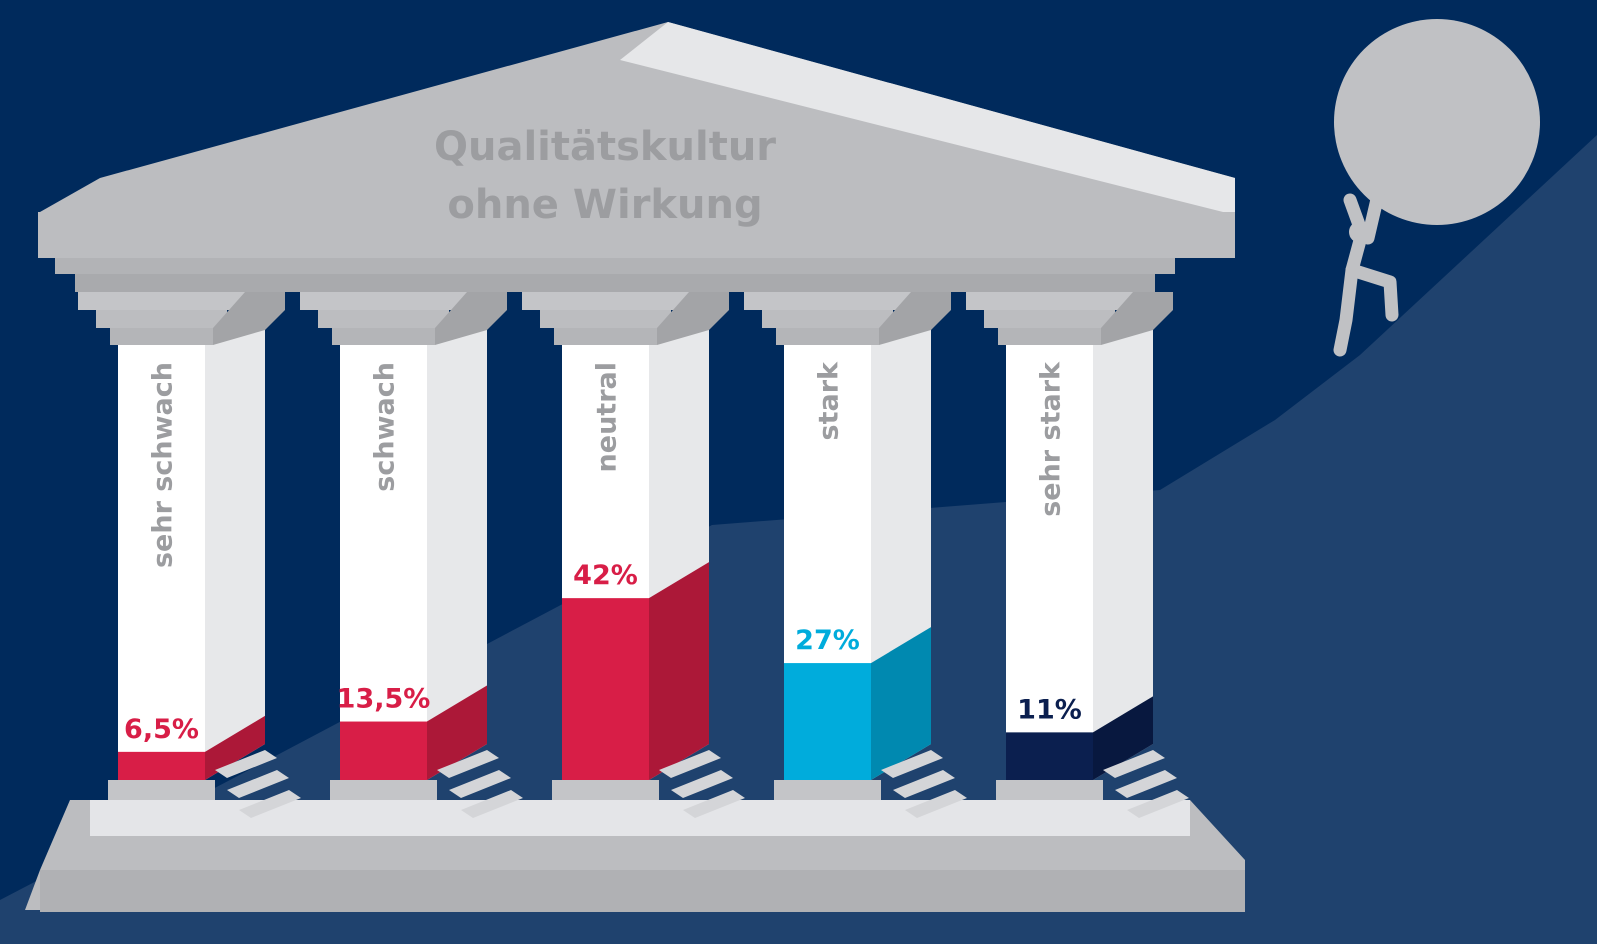  What do you see at coordinates (1360, 232) in the screenshot?
I see `figure-head` at bounding box center [1360, 232].